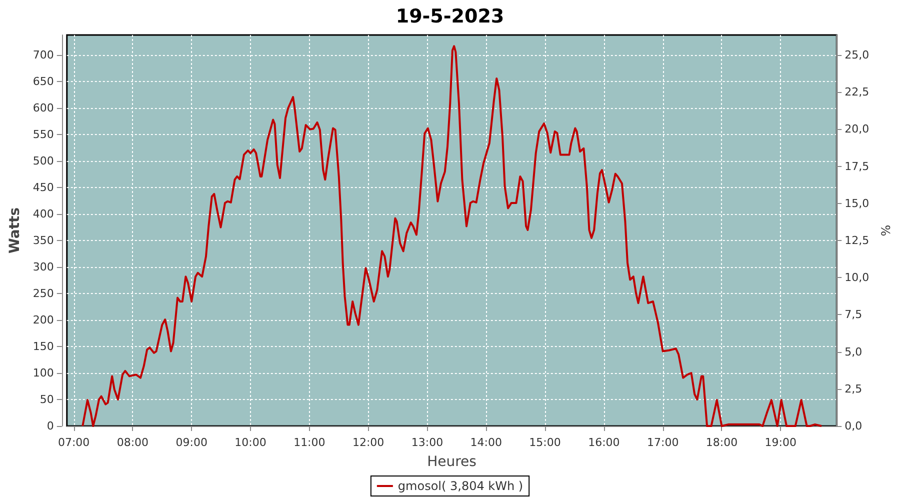 The height and width of the screenshot is (500, 900). What do you see at coordinates (450, 17) in the screenshot?
I see `chart-title: 19-5-2023` at bounding box center [450, 17].